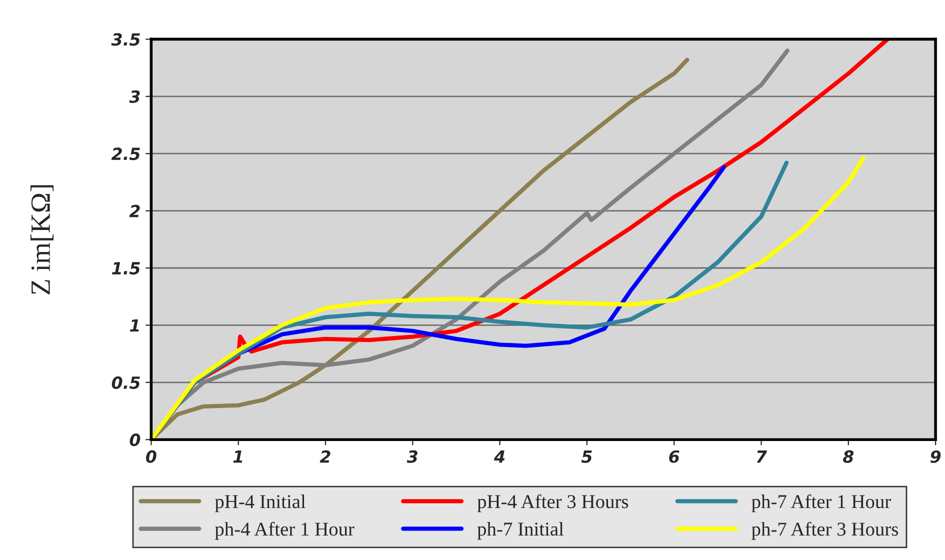 Image resolution: width=945 pixels, height=560 pixels. Describe the element at coordinates (325, 456) in the screenshot. I see `x-tick-label: 2` at that location.